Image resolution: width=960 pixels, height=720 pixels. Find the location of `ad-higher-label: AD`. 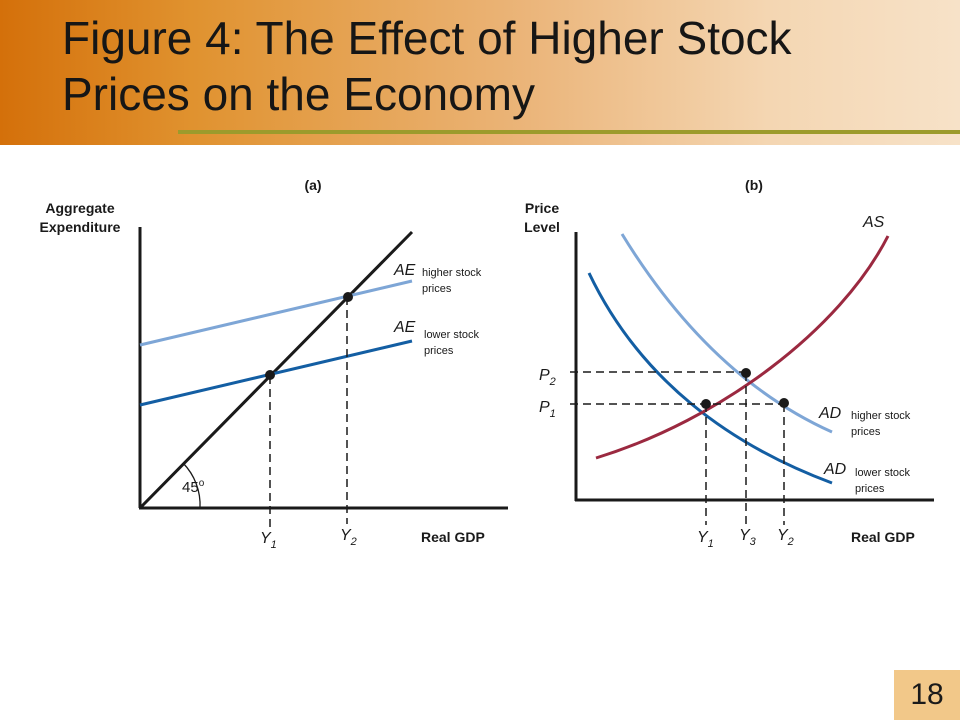

ad-higher-label: AD is located at coordinates (830, 413).